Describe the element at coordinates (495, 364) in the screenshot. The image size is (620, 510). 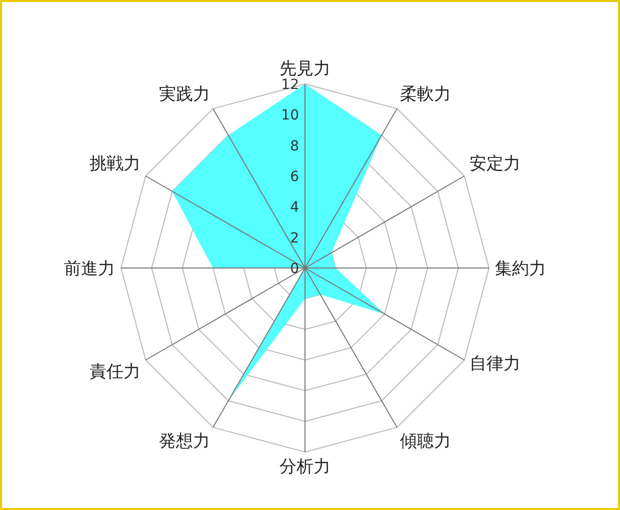
I see `spoke-label: 自律力` at that location.